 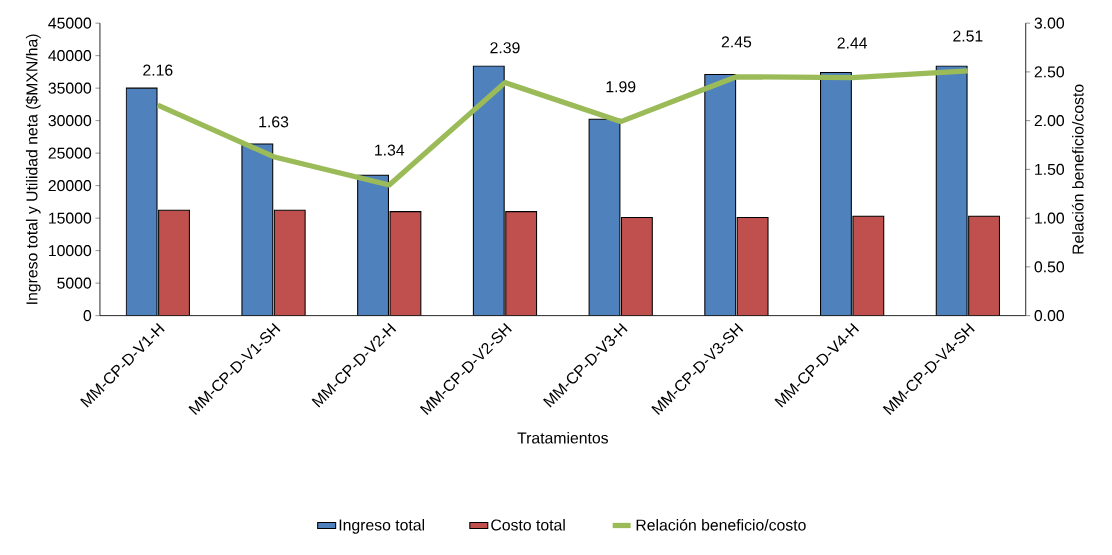 What do you see at coordinates (562, 437) in the screenshot?
I see `x-axis-title: Tratamientos` at bounding box center [562, 437].